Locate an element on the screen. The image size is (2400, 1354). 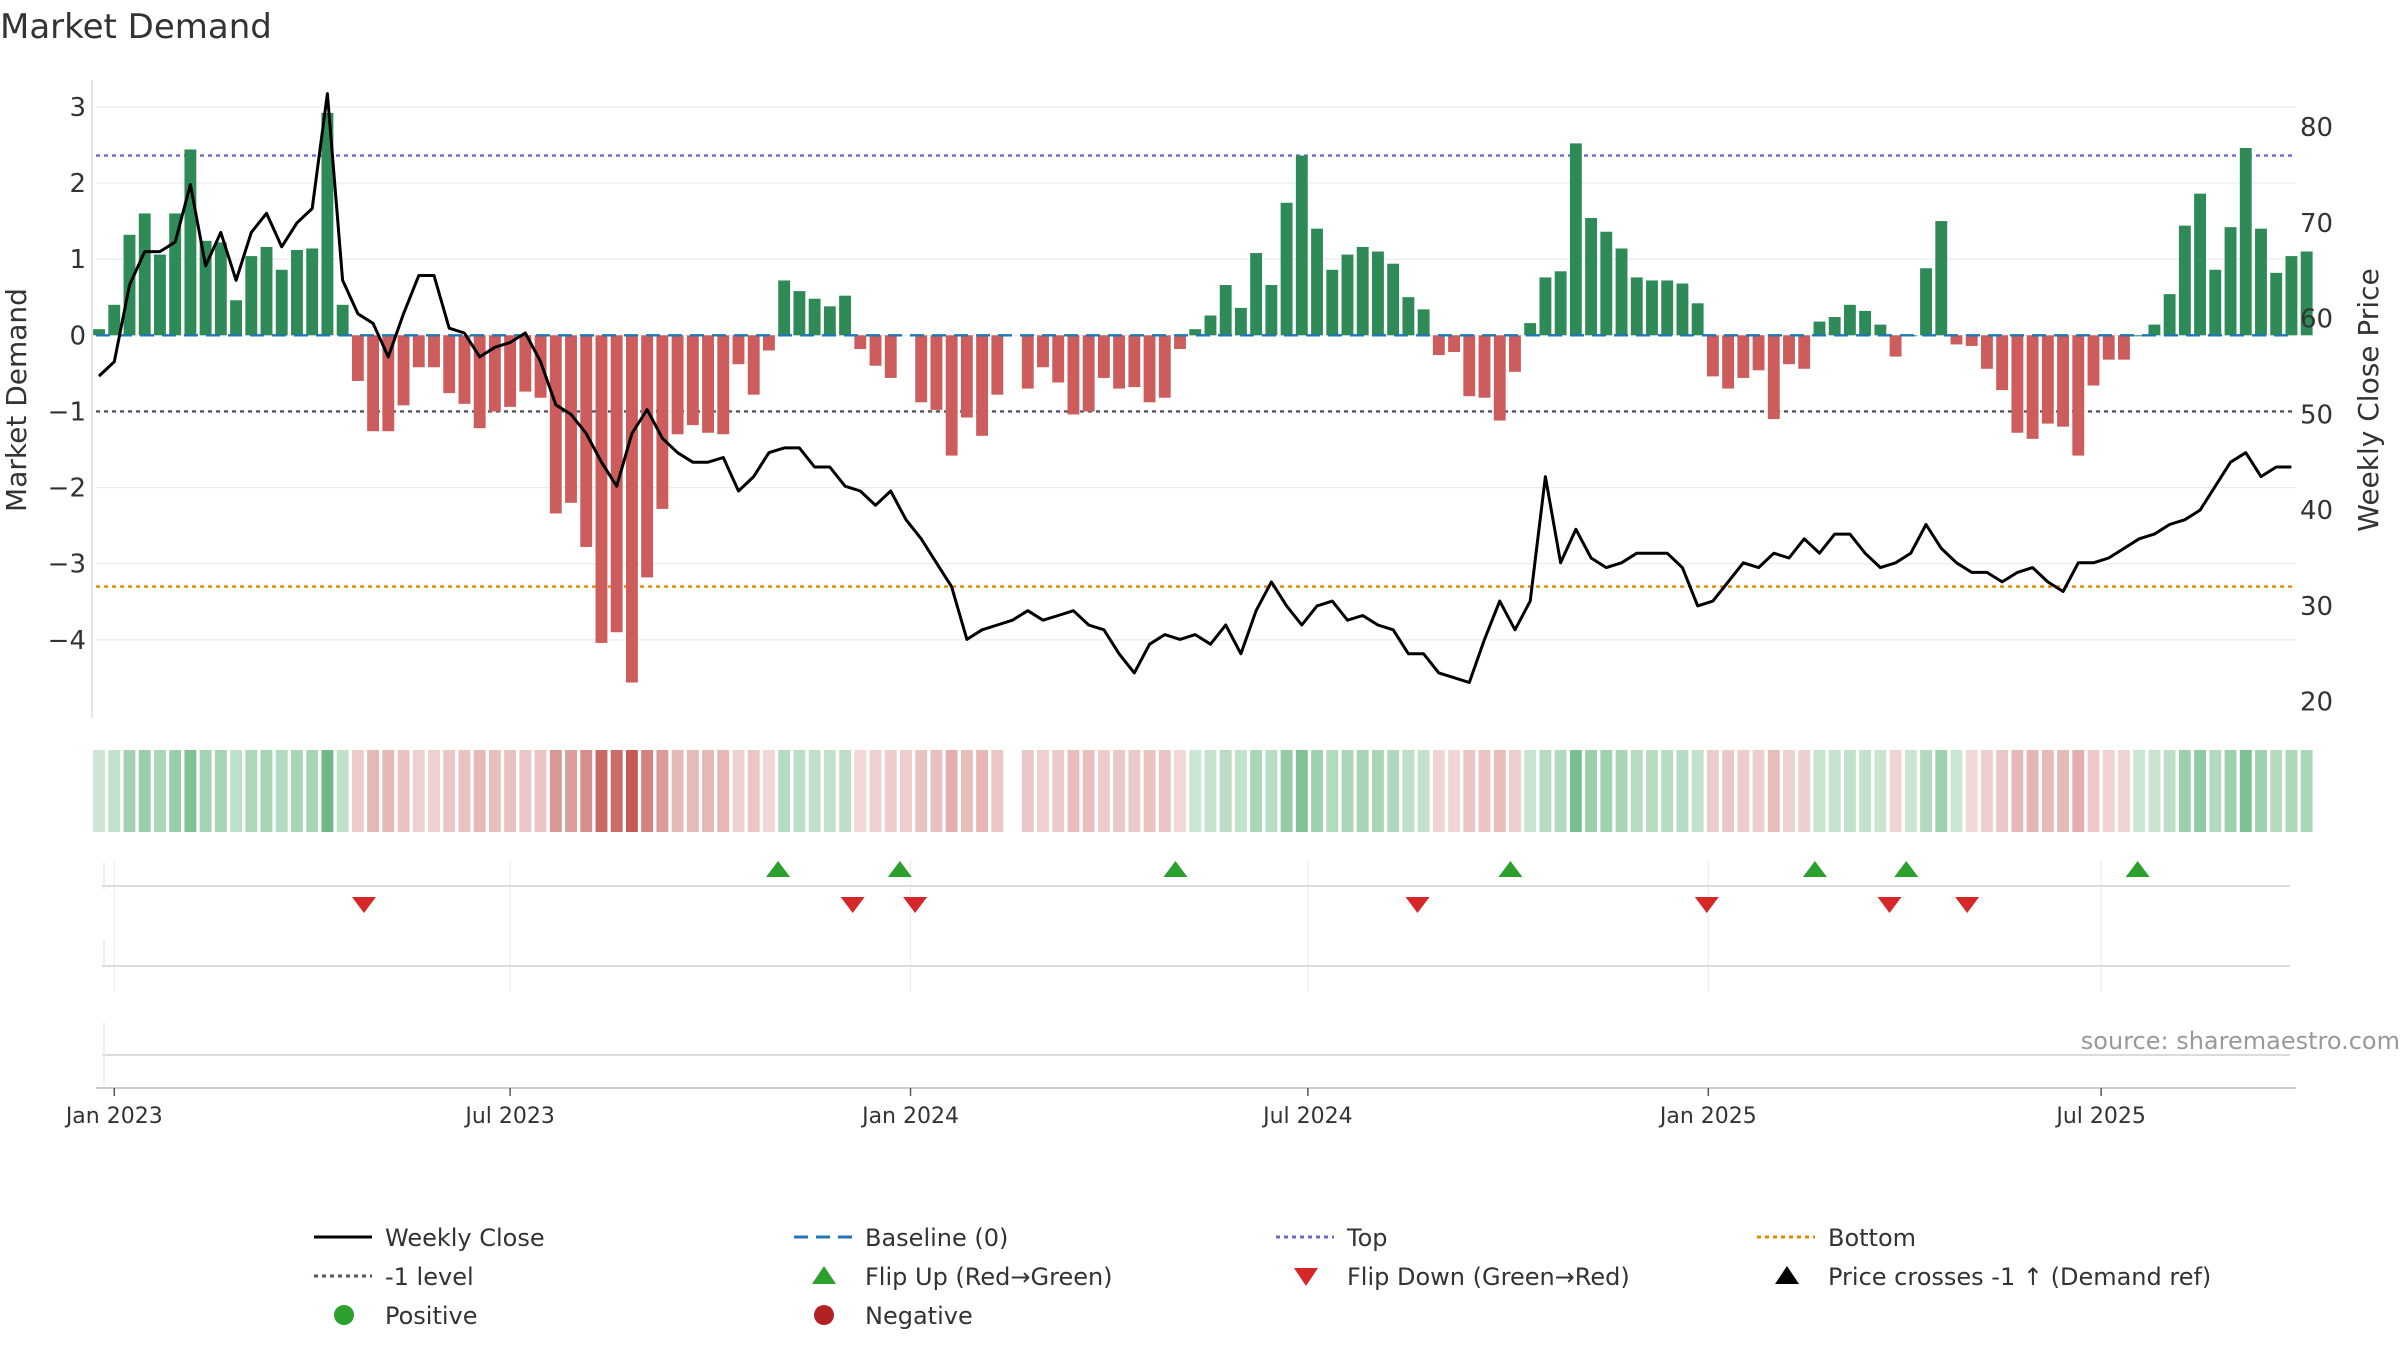
legend-item: Bottom is located at coordinates (1836, 1238).